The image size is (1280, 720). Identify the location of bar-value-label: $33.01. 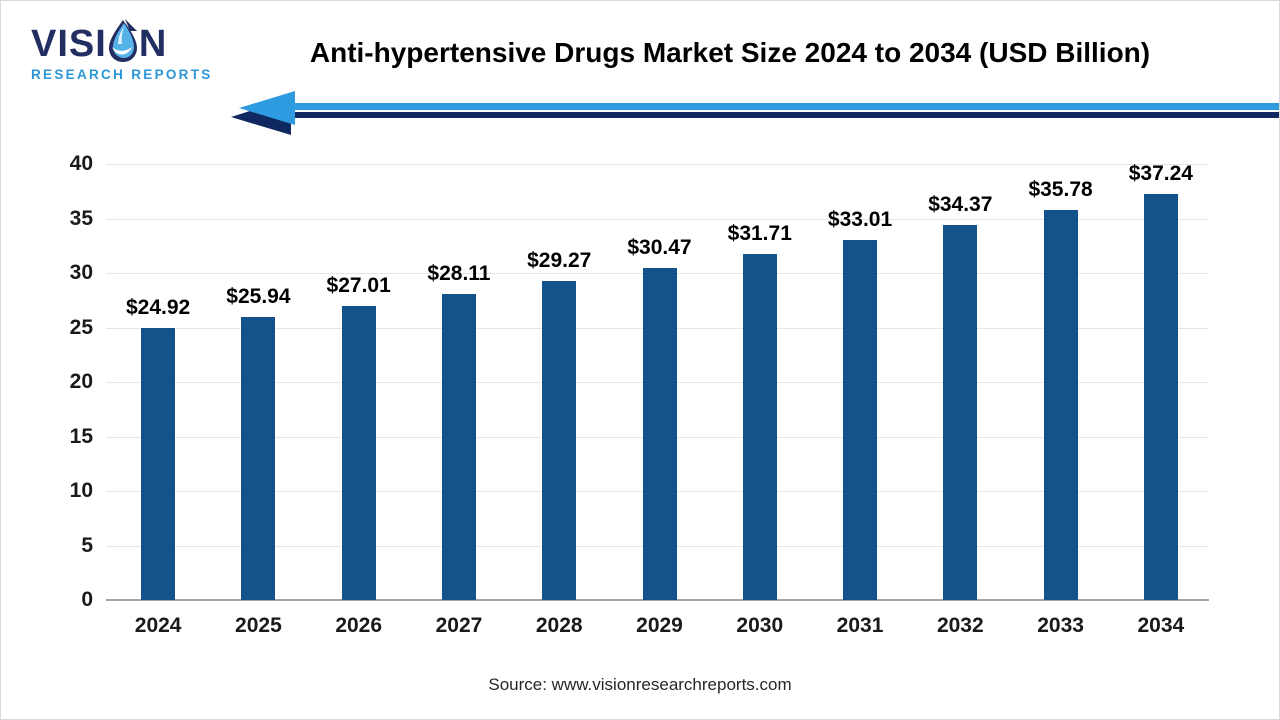
(860, 220).